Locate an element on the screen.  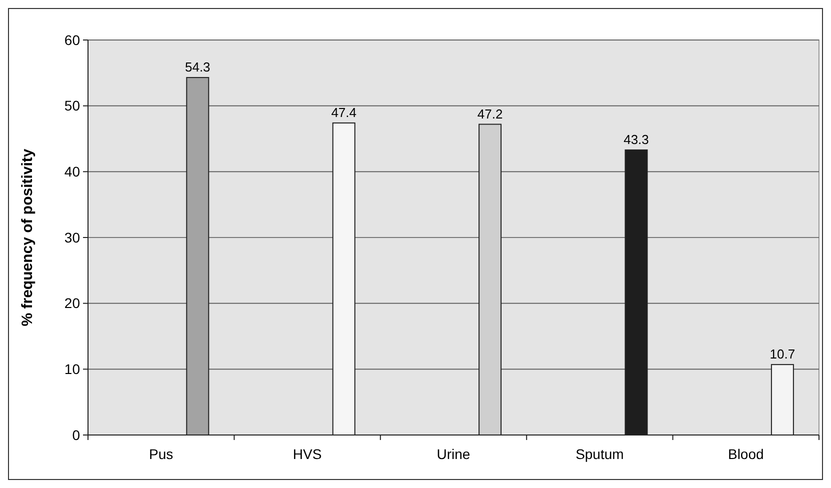
x-tick-label: Urine is located at coordinates (453, 454).